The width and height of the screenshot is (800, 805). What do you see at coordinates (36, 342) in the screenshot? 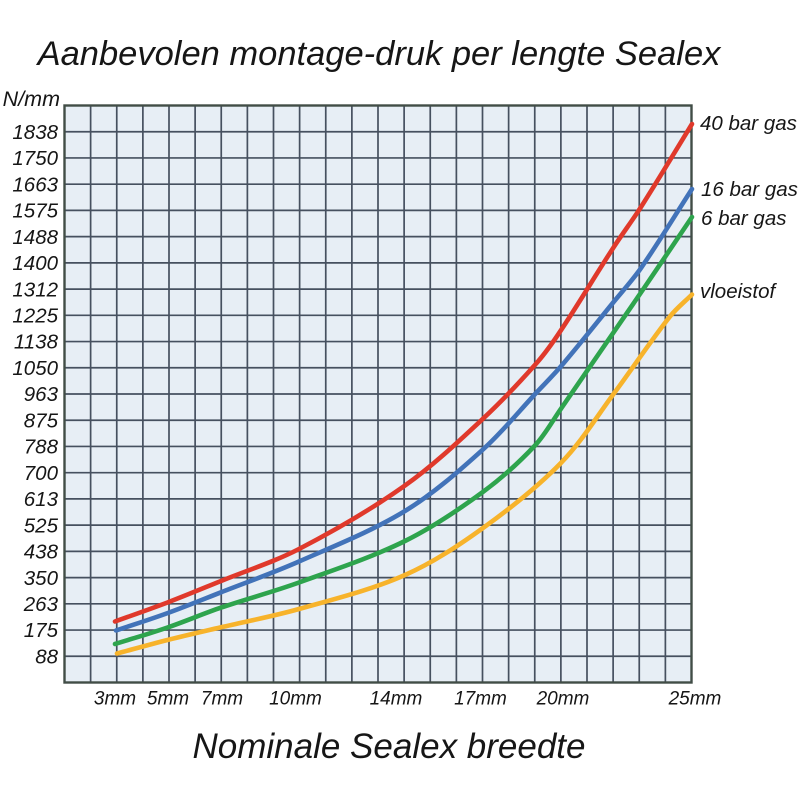
I see `svg-text: 1138` at bounding box center [36, 342].